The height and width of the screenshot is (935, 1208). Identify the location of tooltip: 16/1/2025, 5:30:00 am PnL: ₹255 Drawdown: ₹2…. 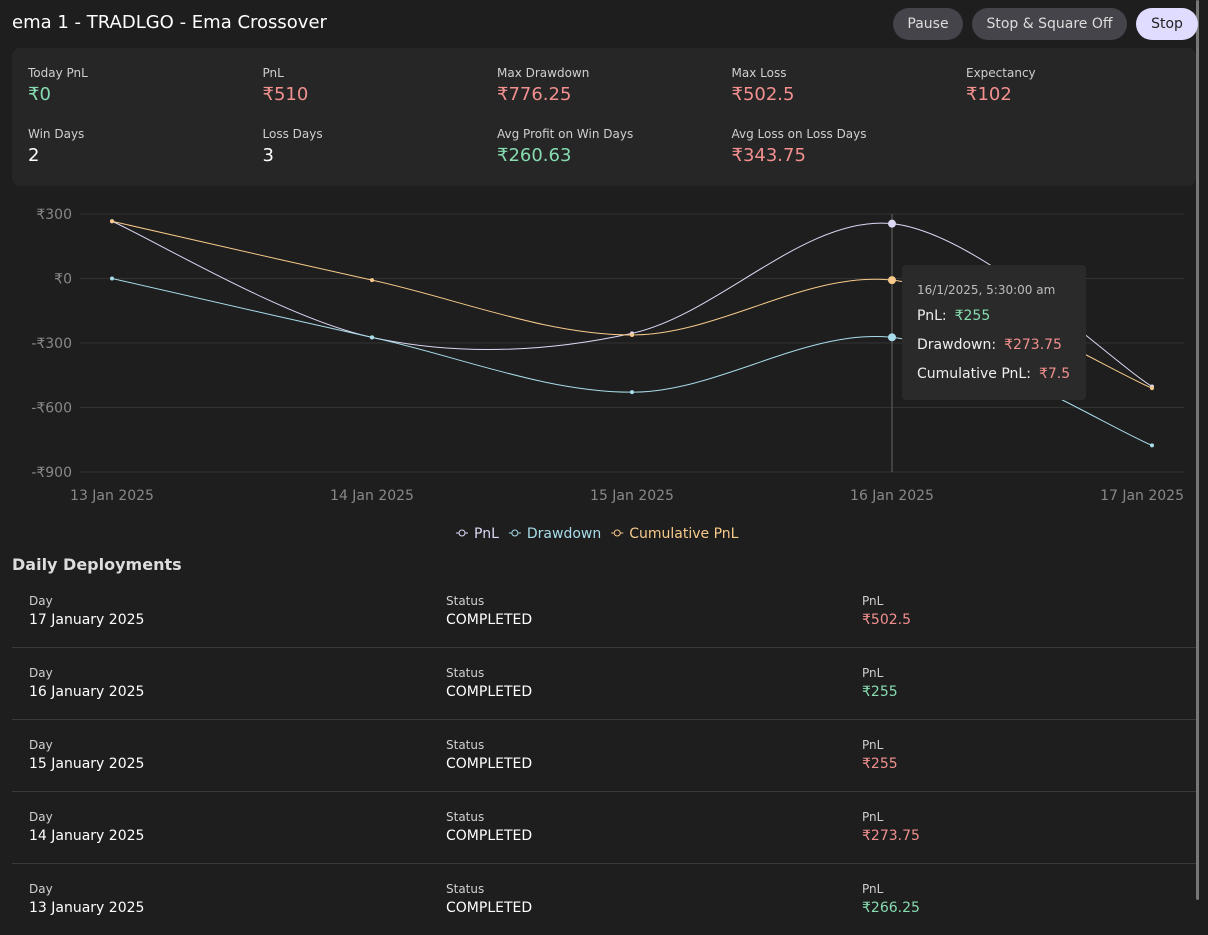
(994, 332).